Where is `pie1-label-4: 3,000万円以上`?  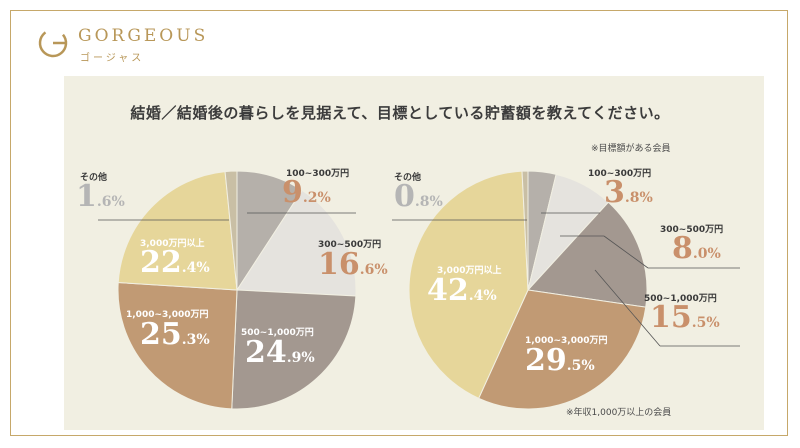
pie1-label-4: 3,000万円以上 is located at coordinates (469, 271).